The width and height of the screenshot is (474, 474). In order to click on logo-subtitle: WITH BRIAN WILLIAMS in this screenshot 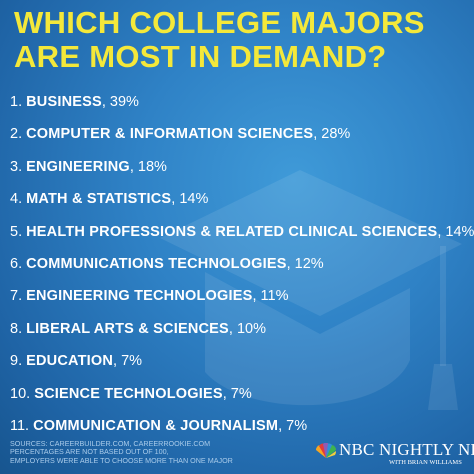, I will do `click(425, 462)`.